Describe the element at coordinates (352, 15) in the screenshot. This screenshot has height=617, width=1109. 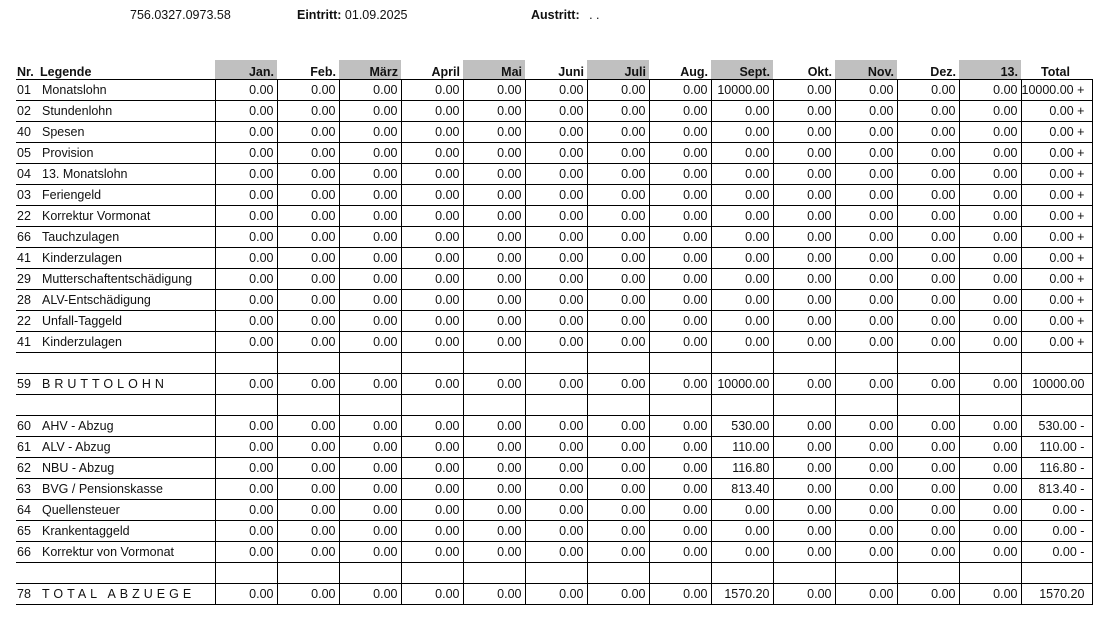
I see `eintritt: Eintritt: 01.09.2025` at that location.